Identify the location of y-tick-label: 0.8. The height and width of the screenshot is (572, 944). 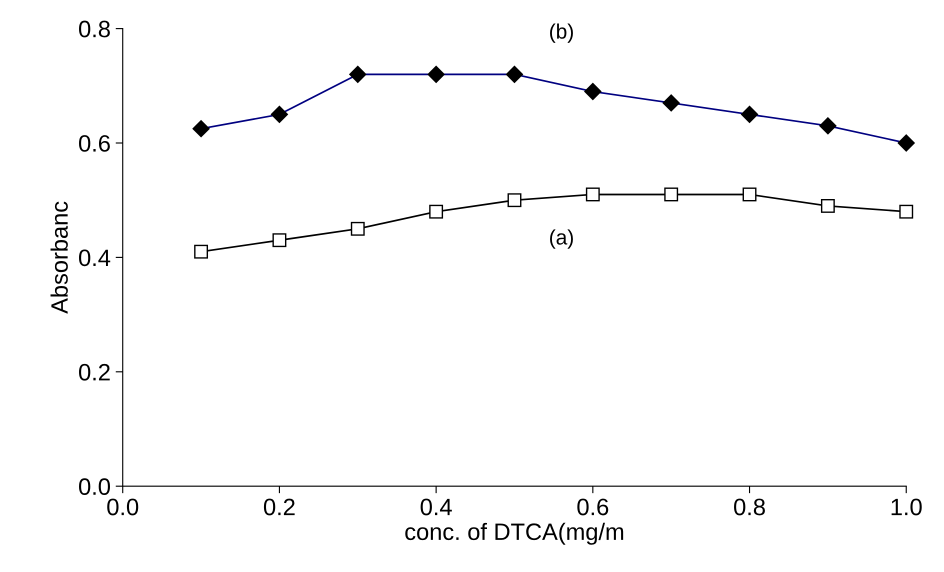
(94, 29).